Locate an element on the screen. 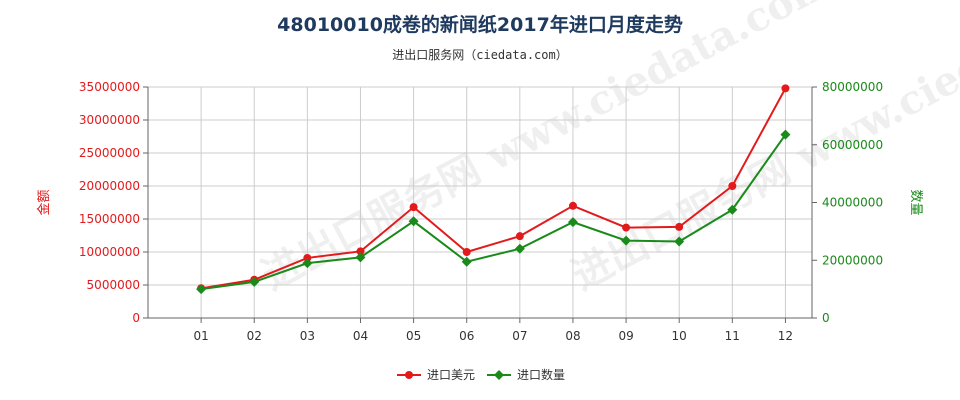  x-tick-label: 01 is located at coordinates (200, 336).